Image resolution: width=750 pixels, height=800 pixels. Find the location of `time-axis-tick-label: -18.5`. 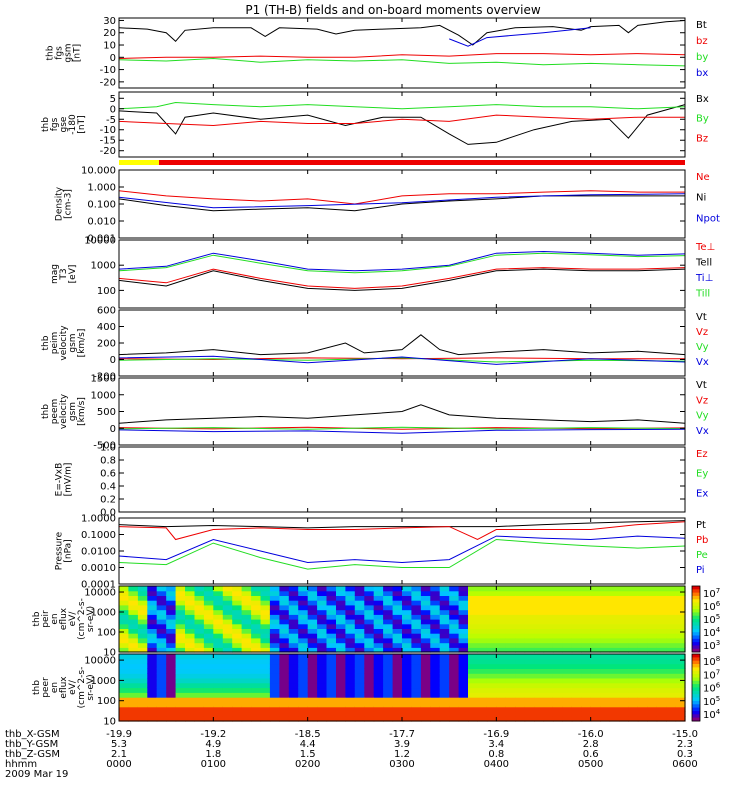

time-axis-tick-label: -18.5 is located at coordinates (308, 734).